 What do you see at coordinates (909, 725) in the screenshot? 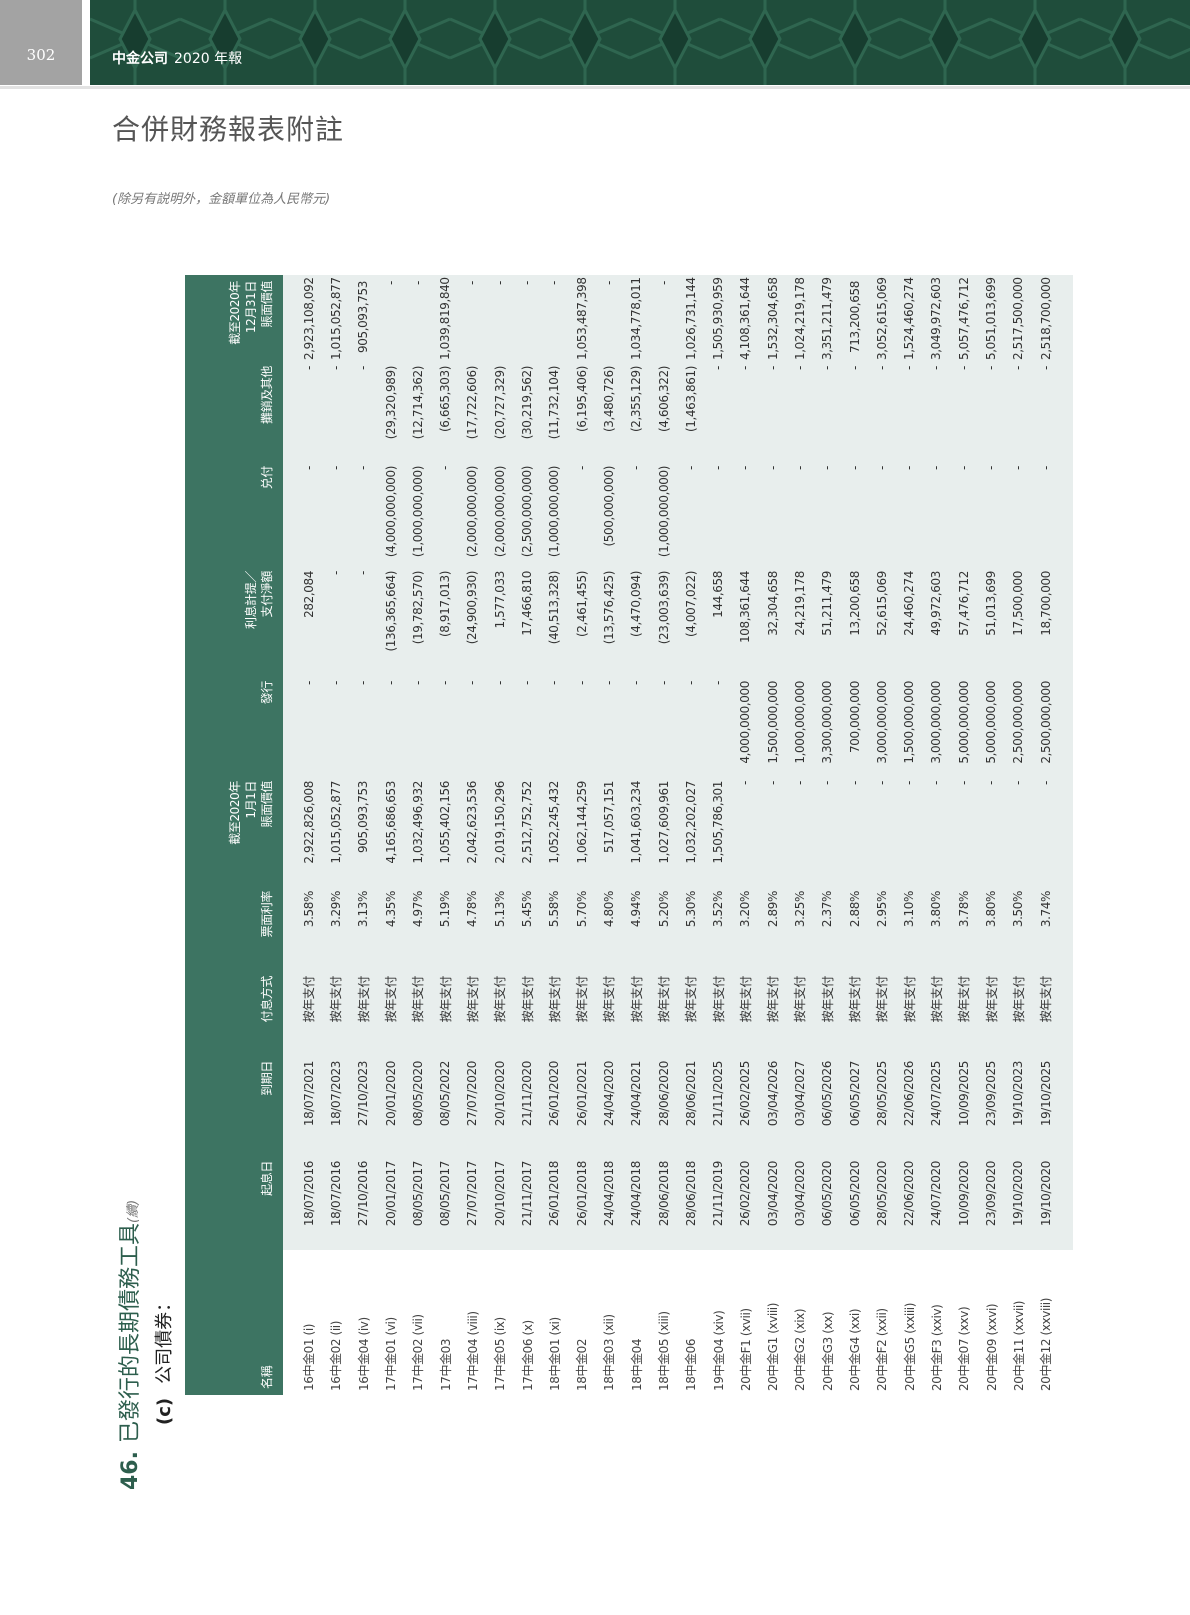
I see `cell-issuance: 1,500,000,000` at bounding box center [909, 725].